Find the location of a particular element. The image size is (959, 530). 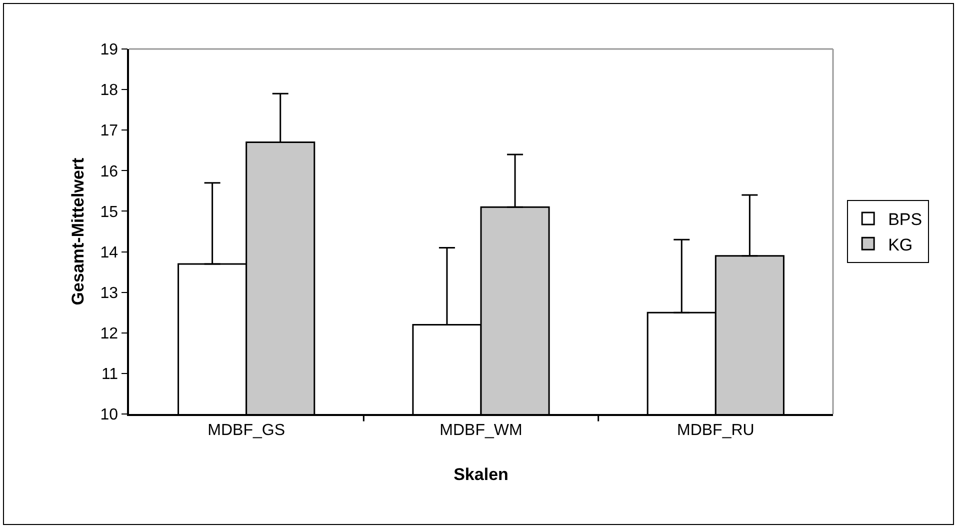

y-tick-label: 14 is located at coordinates (109, 253).